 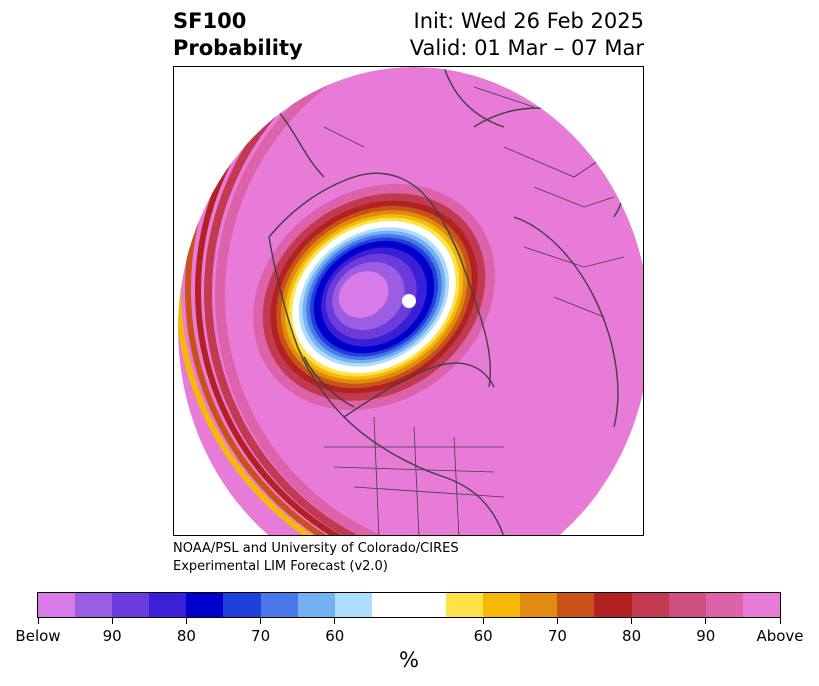 What do you see at coordinates (528, 21) in the screenshot?
I see `init-date: Init: Wed 26 Feb 2025` at bounding box center [528, 21].